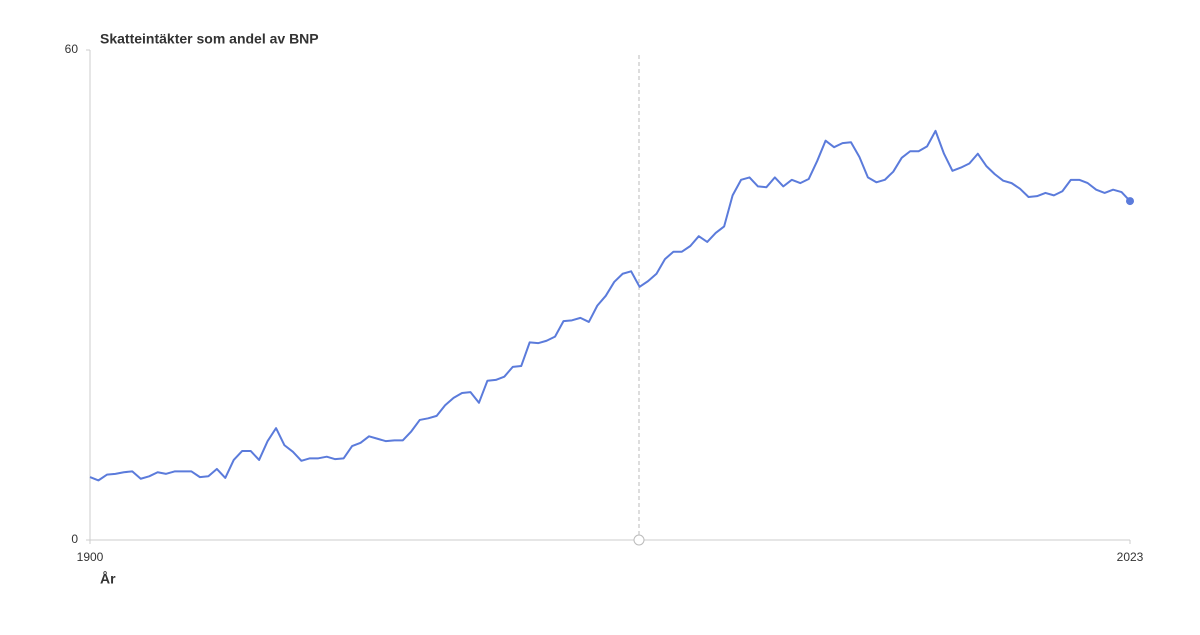  I want to click on y-tick-label: 60, so click(72, 49).